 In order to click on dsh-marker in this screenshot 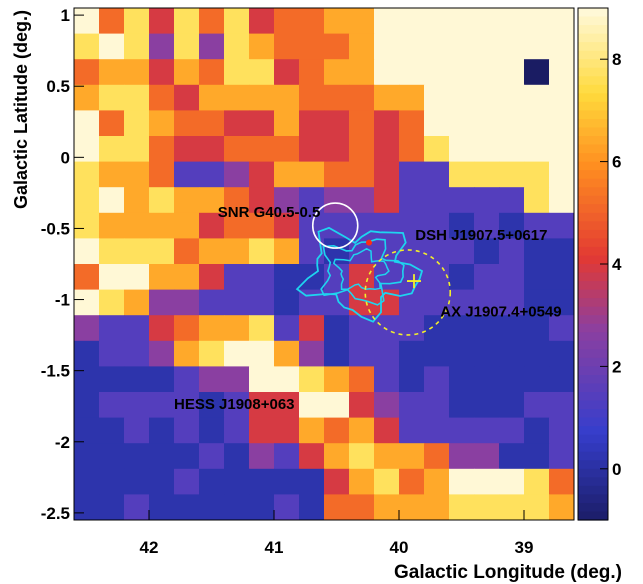, I will do `click(369, 242)`.